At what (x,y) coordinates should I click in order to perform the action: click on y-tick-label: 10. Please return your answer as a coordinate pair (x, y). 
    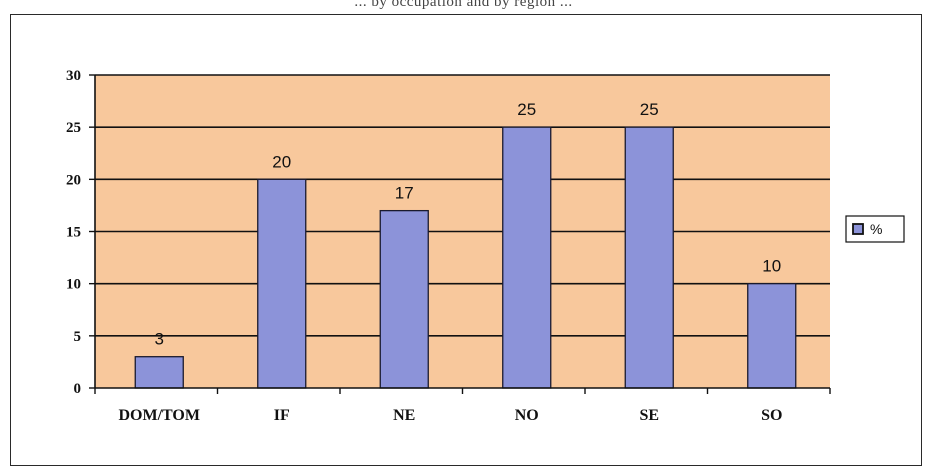
    Looking at the image, I should click on (73, 285).